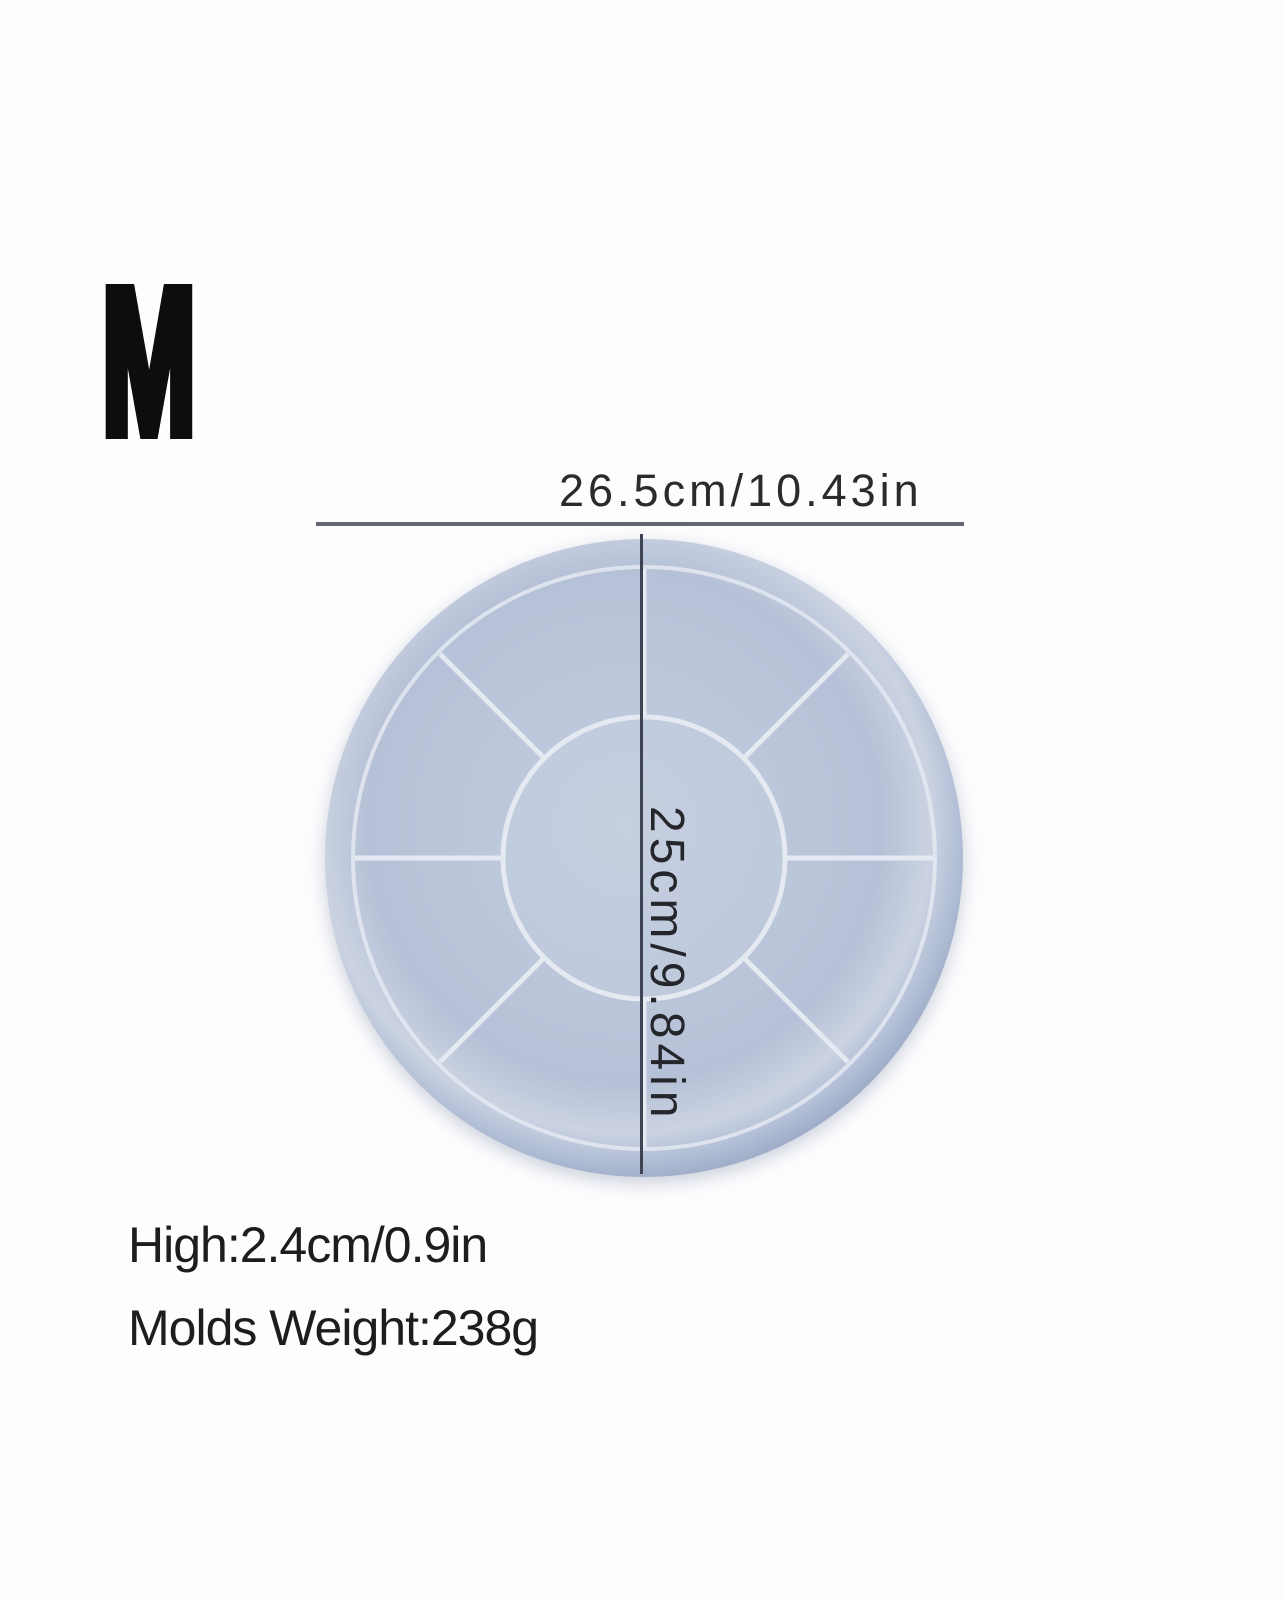 The height and width of the screenshot is (1599, 1284). Describe the element at coordinates (741, 490) in the screenshot. I see `diameter-dimension-label: 26.5cm/10.43in` at that location.